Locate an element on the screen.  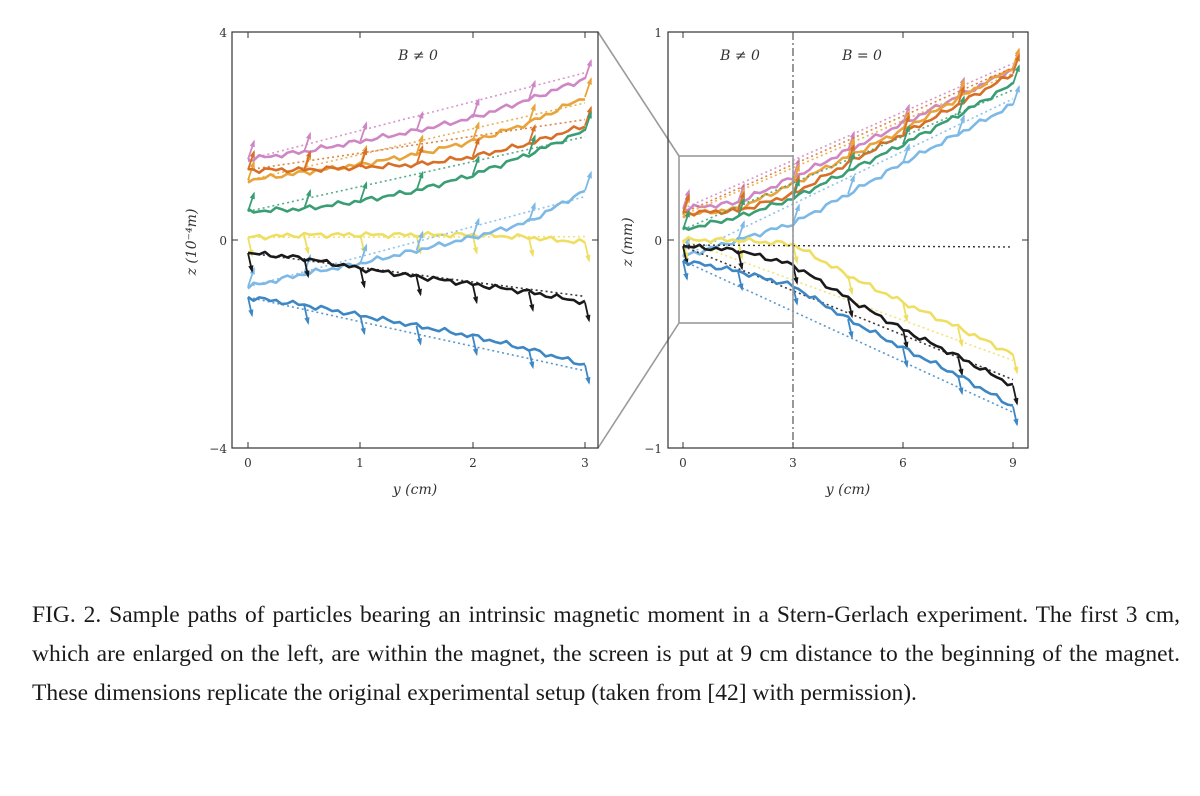
right-xtick-3: 3 is located at coordinates (793, 463).